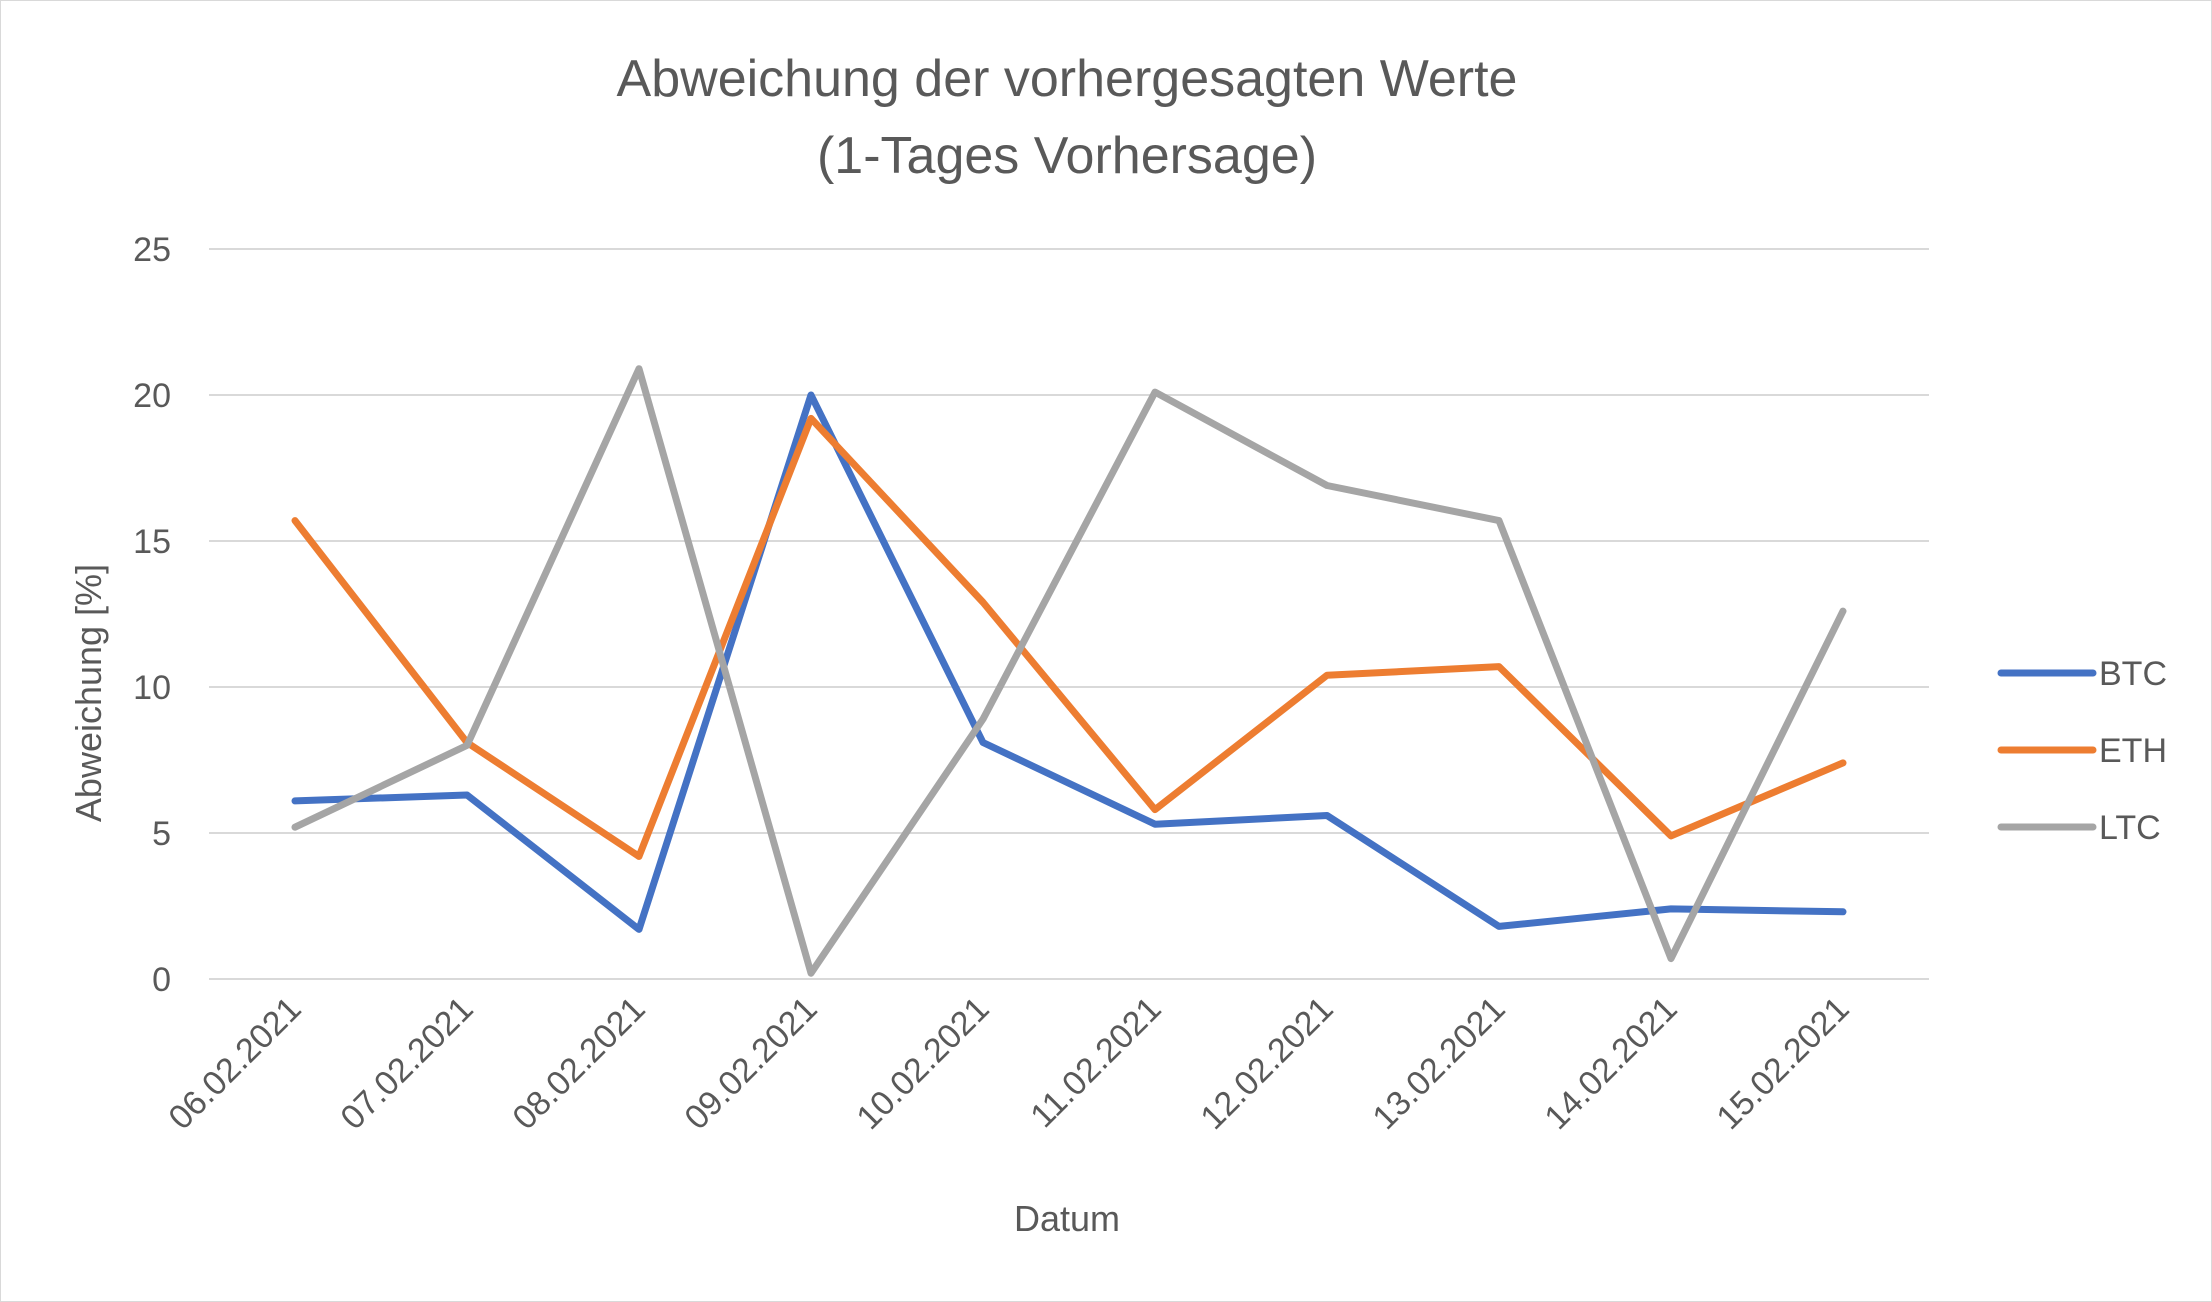 The image size is (2212, 1302). What do you see at coordinates (1067, 79) in the screenshot?
I see `chart-title-line-1: Abweichung der vorhergesagten Werte` at bounding box center [1067, 79].